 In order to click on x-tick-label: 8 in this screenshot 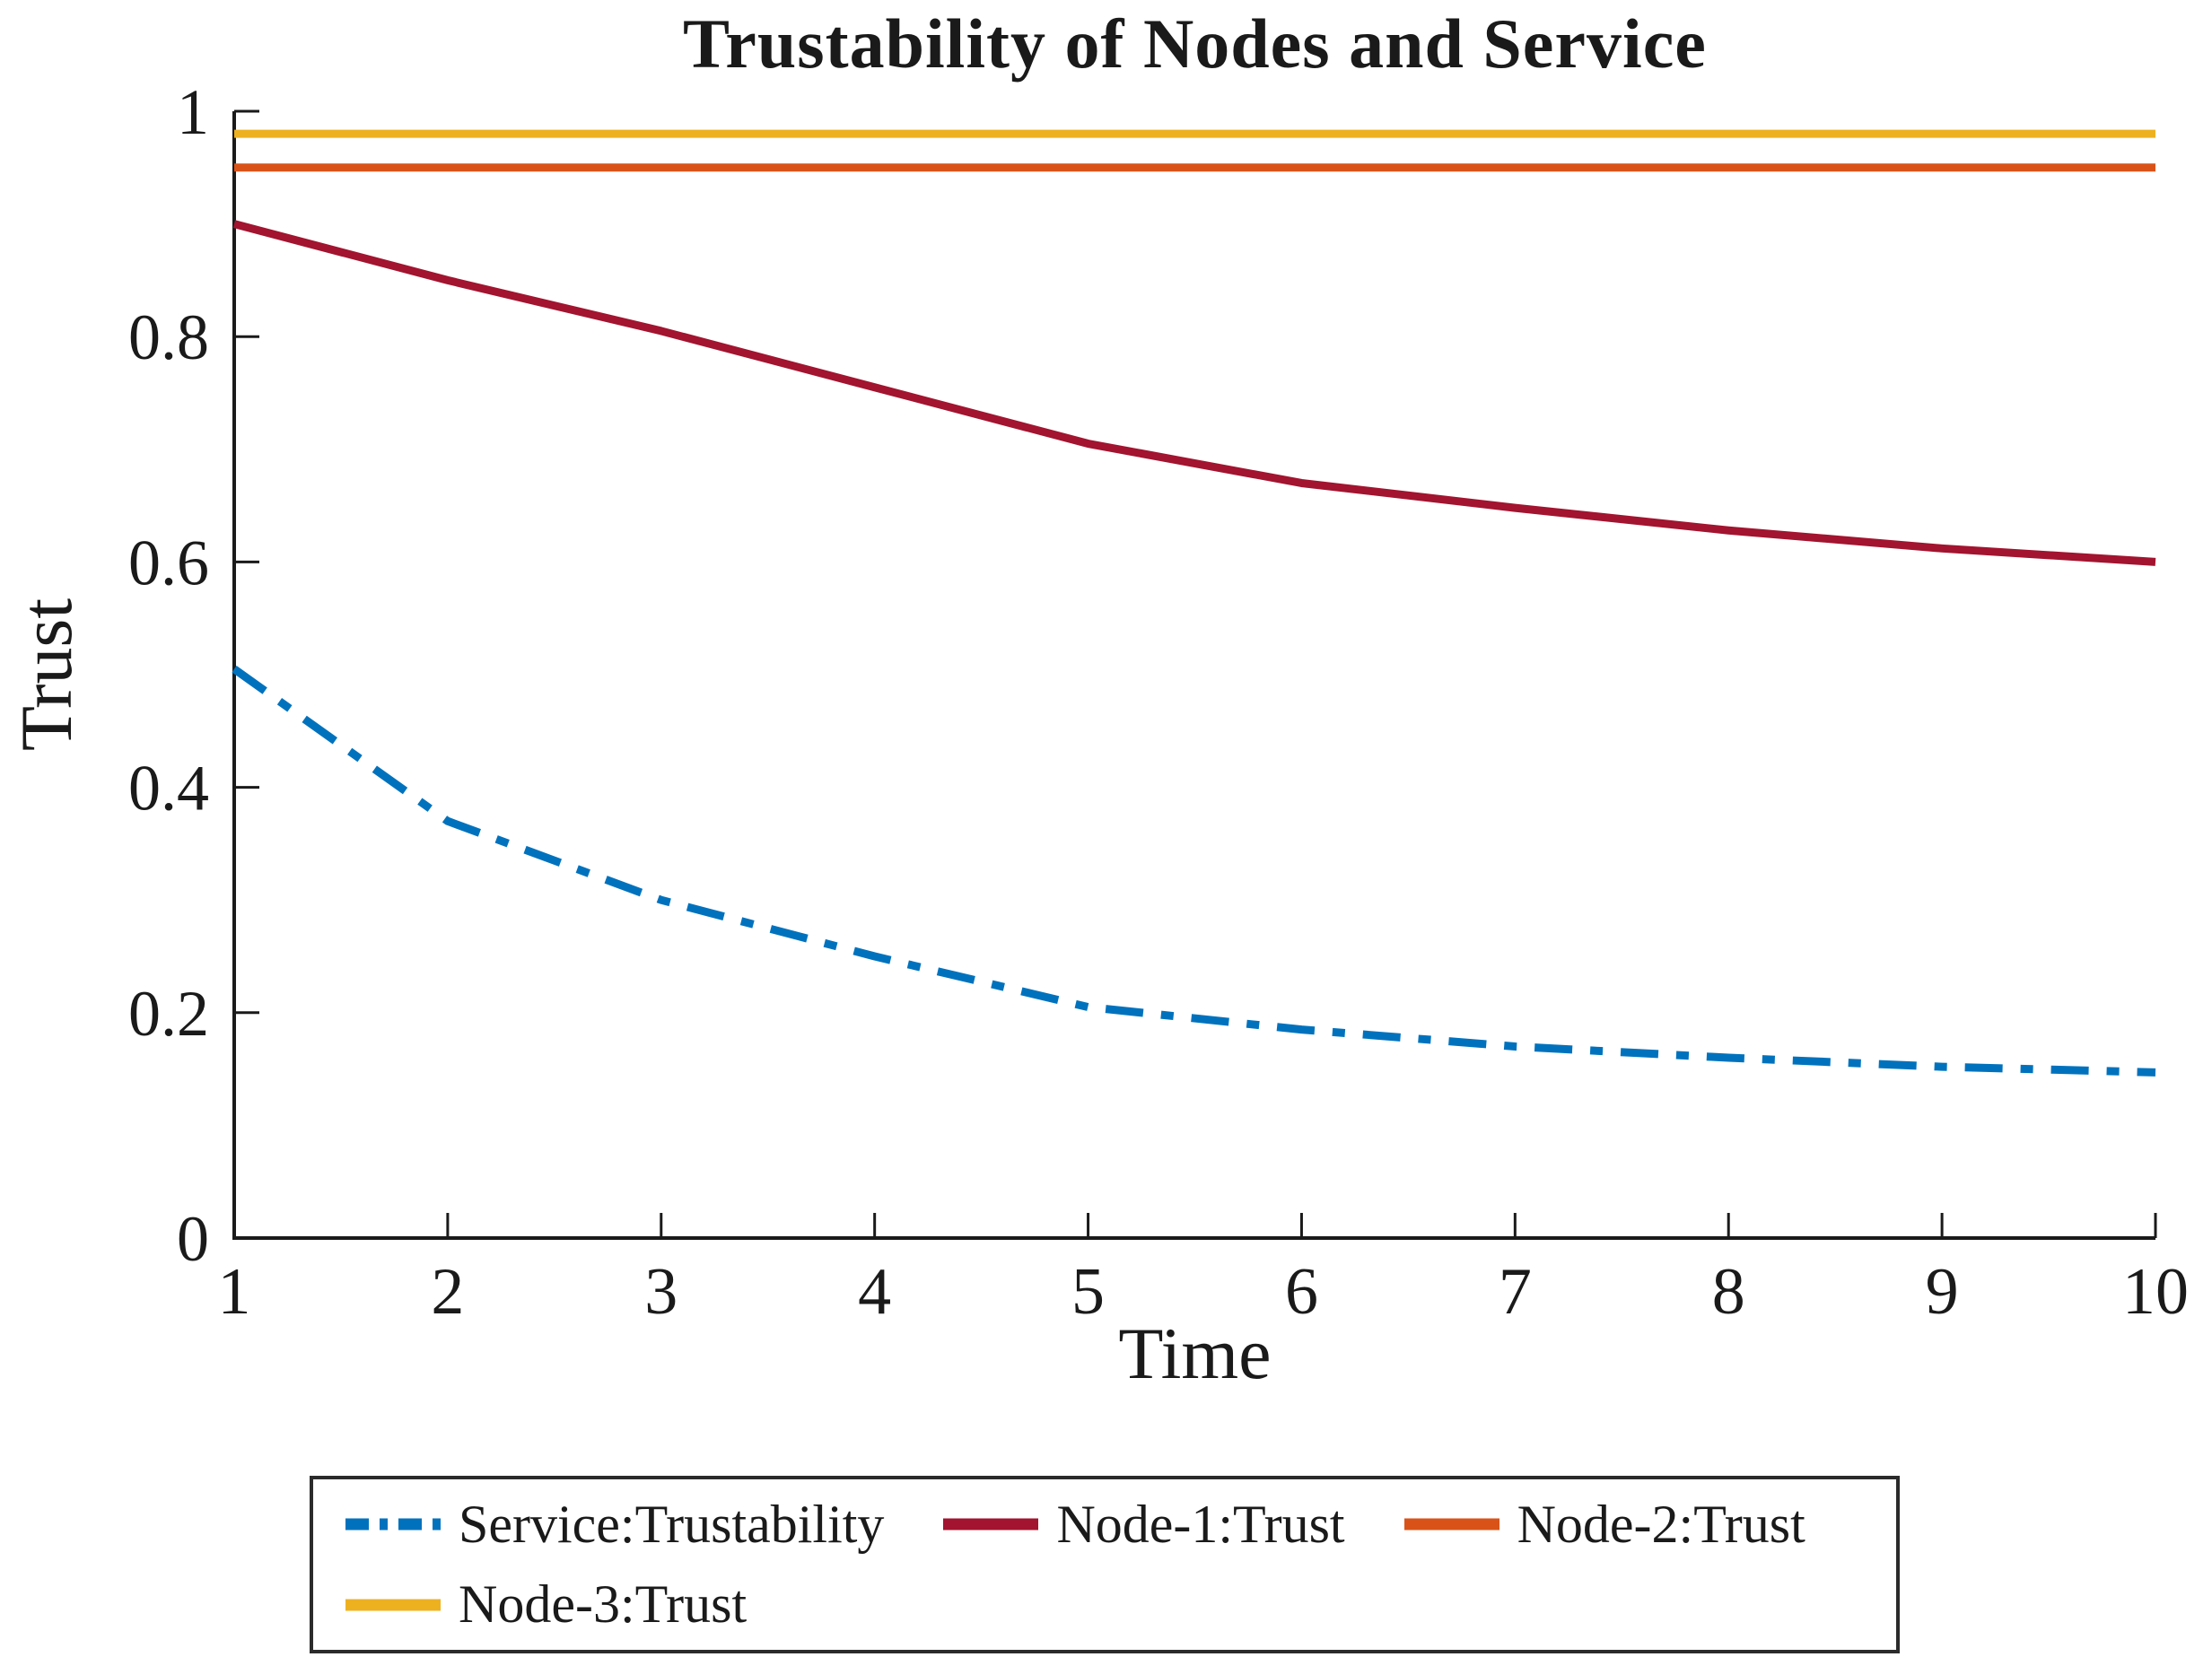, I will do `click(1729, 1292)`.